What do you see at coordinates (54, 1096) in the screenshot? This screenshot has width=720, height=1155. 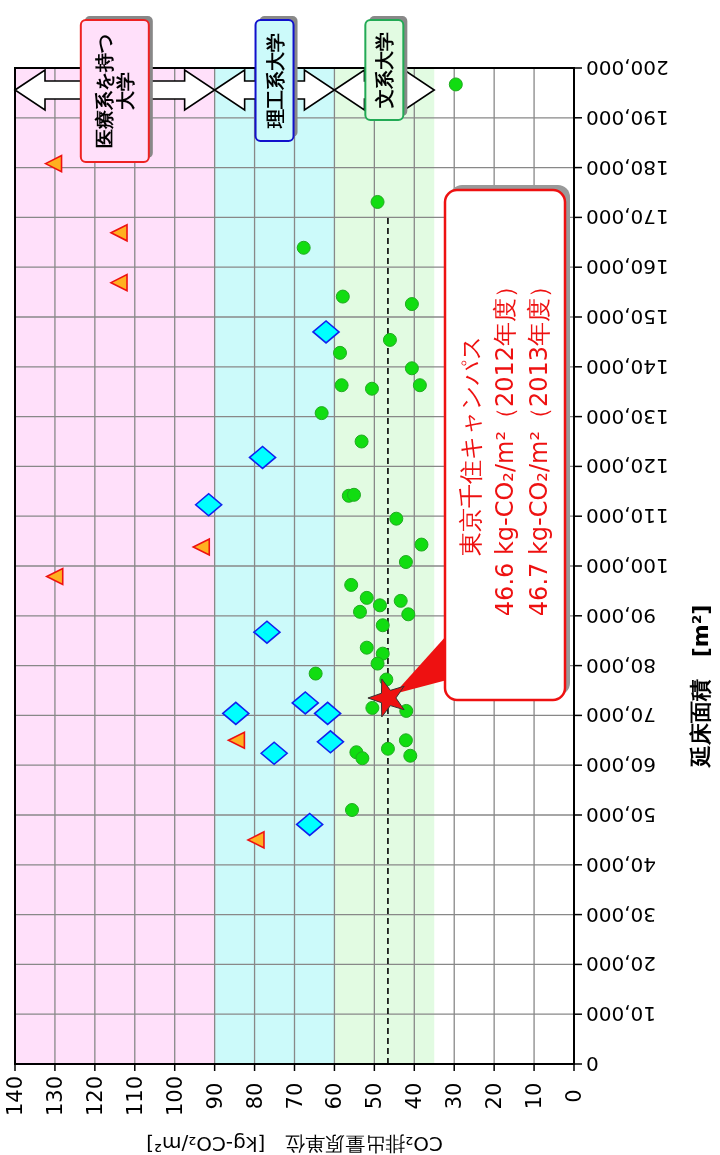 I see `x-tick-label: 130` at bounding box center [54, 1096].